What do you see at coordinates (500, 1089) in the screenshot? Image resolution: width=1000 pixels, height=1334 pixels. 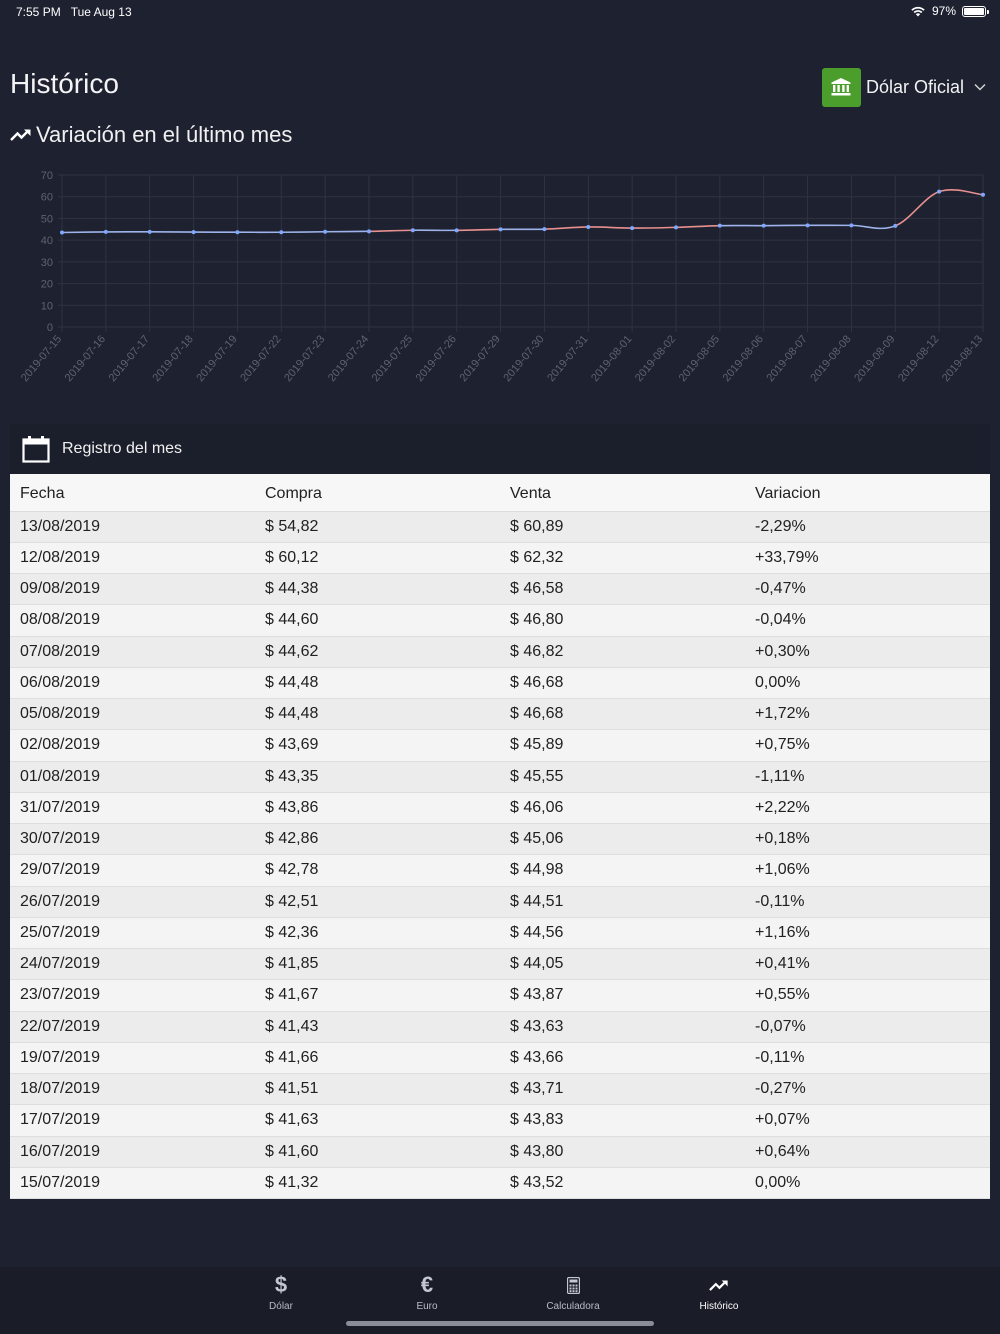 I see `table-row: 18/07/2019 $ 41,51 $ 43,71 -0,27%` at bounding box center [500, 1089].